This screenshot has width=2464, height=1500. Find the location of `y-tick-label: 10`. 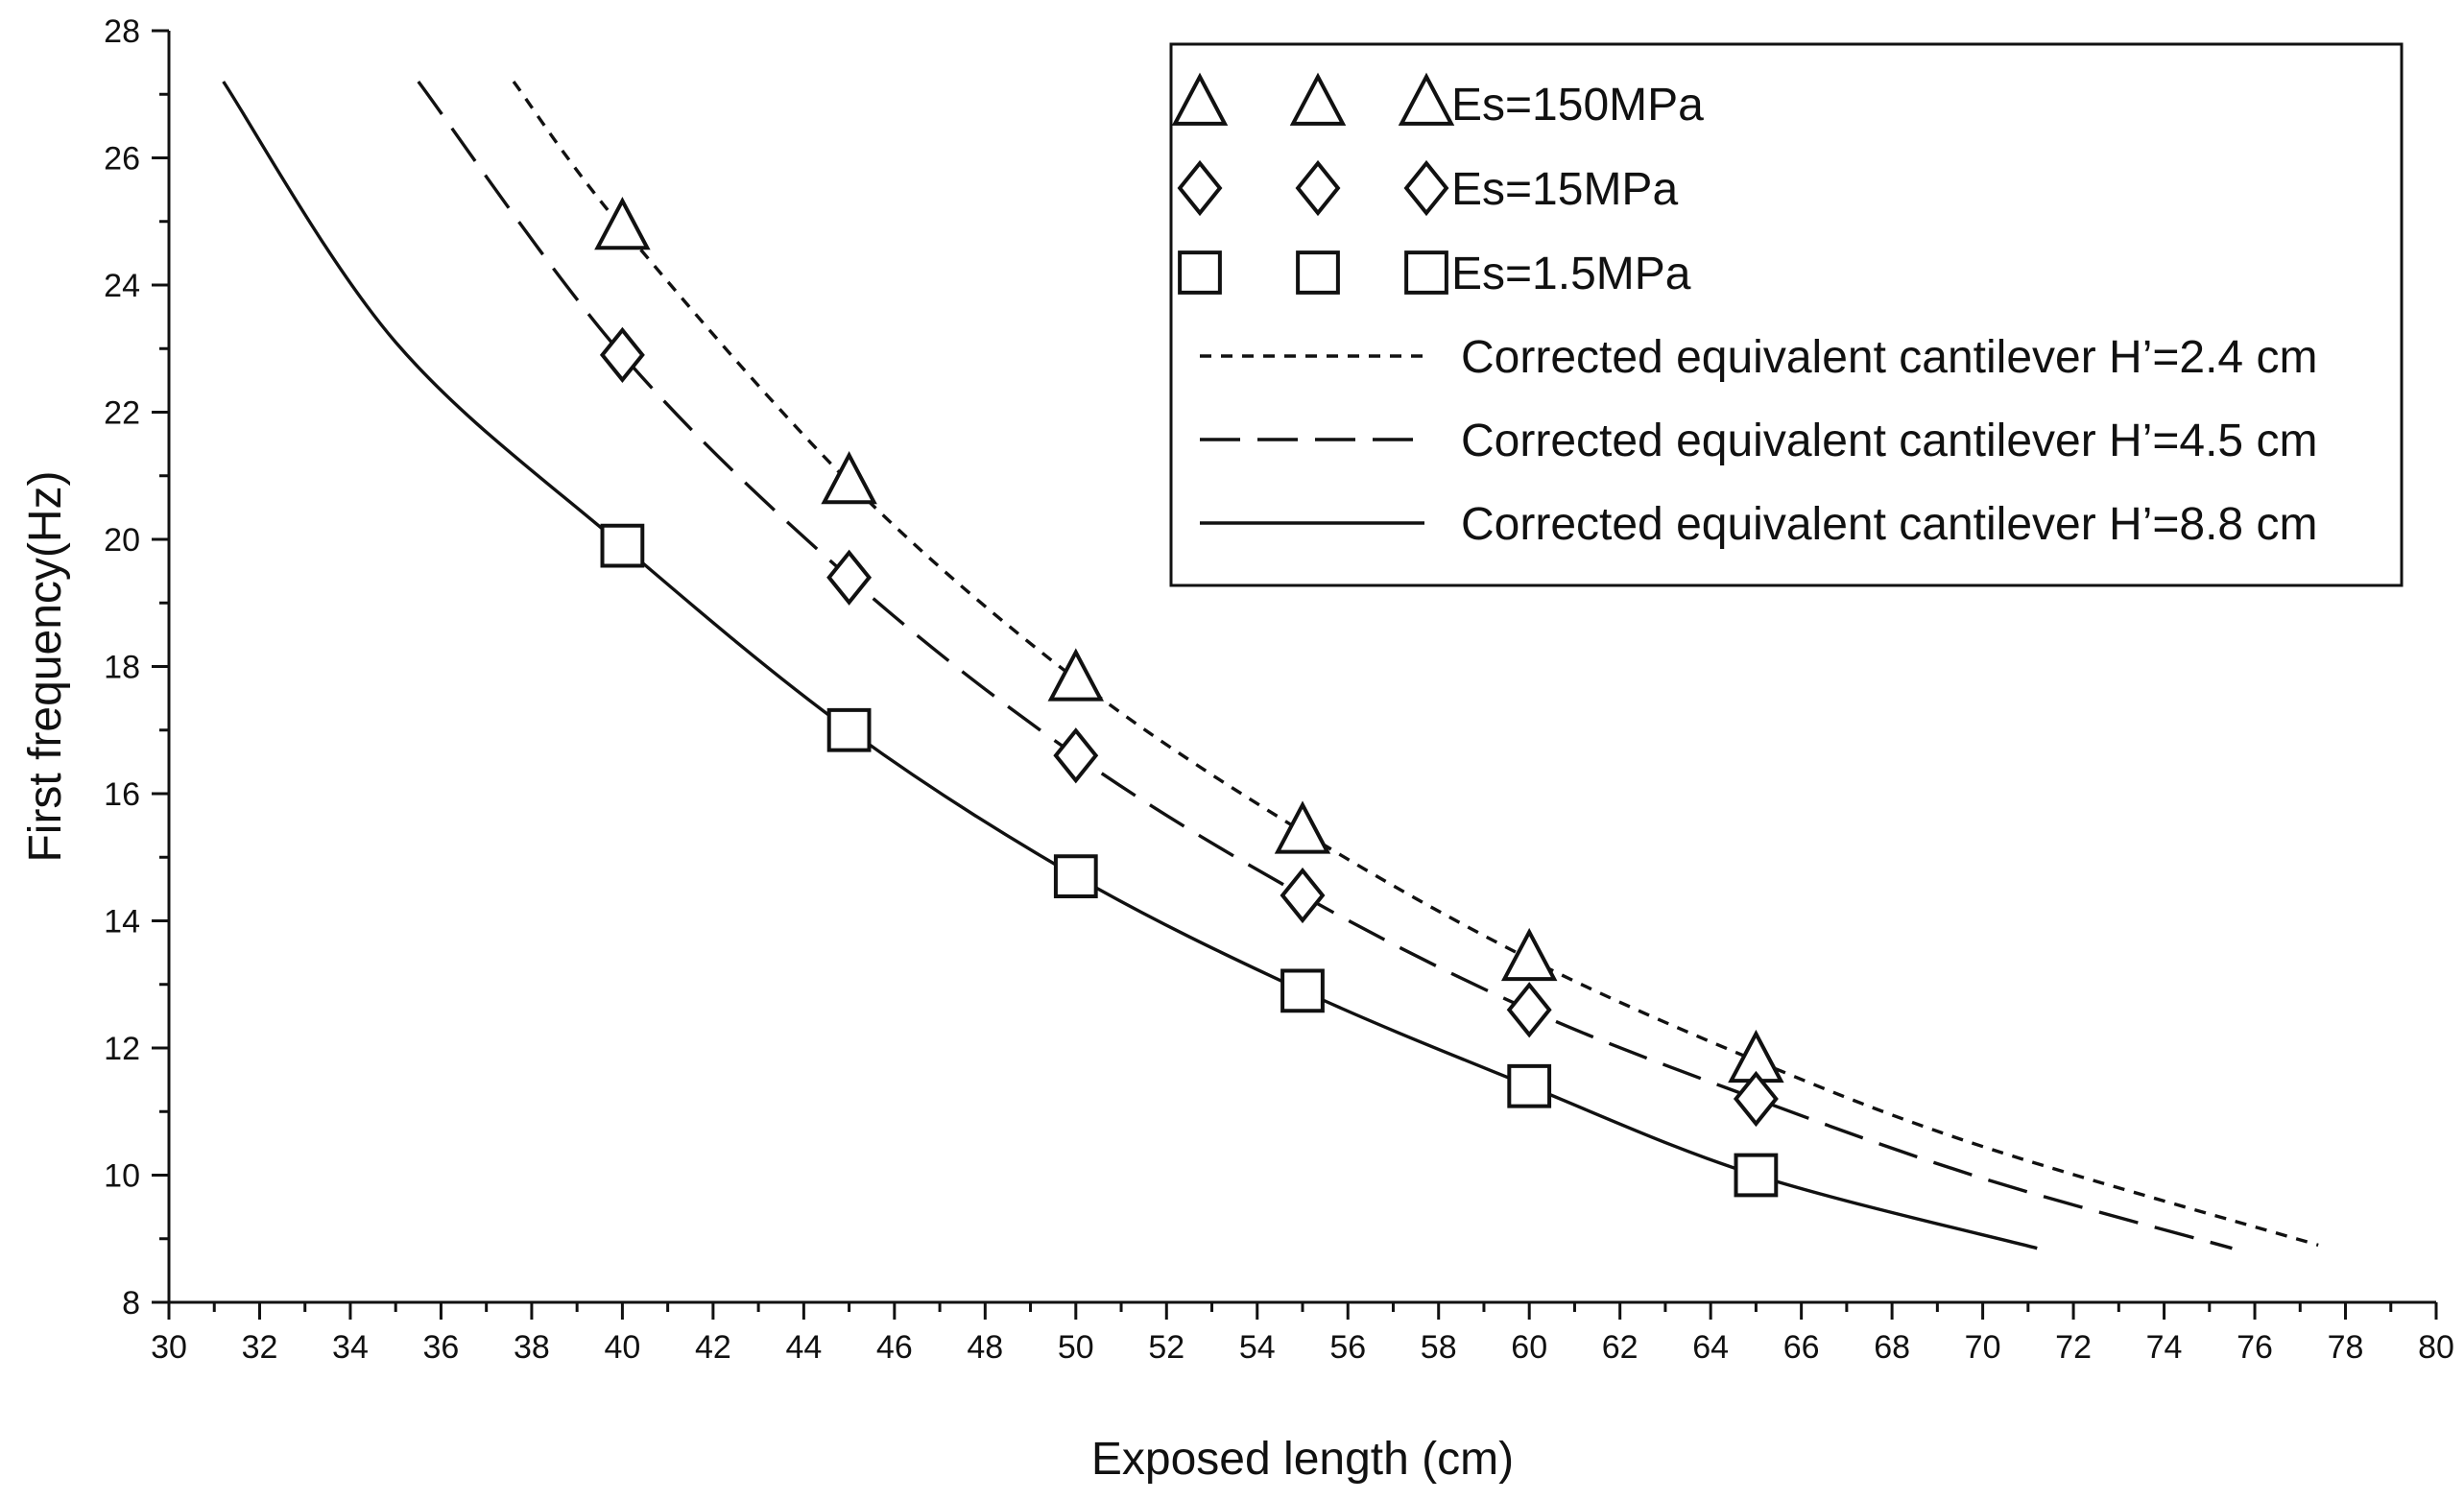

y-tick-label: 10 is located at coordinates (122, 1176).